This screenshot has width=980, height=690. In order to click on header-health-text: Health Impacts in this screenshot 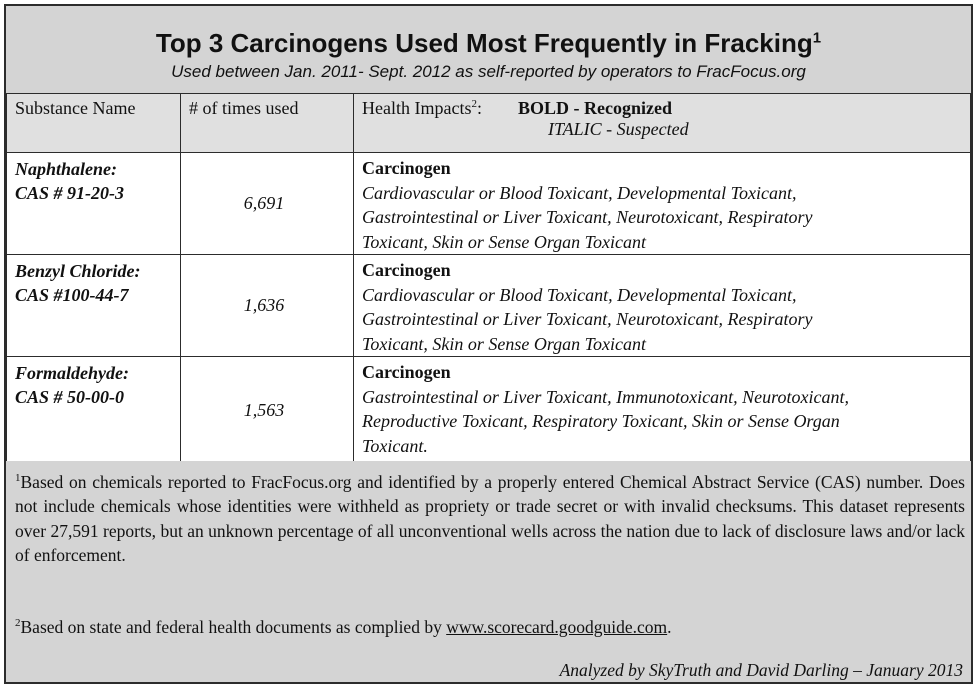, I will do `click(417, 108)`.